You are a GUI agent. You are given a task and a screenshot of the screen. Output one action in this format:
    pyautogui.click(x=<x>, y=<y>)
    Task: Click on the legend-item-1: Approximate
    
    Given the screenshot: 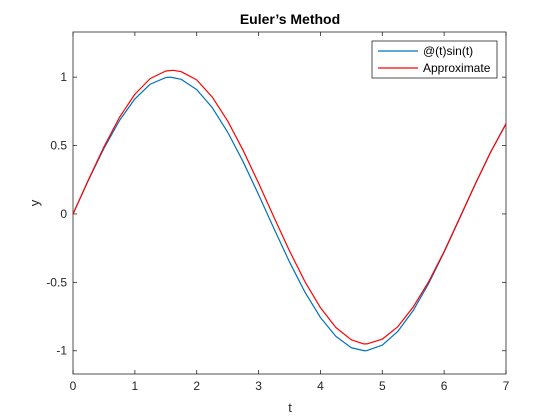 What is the action you would take?
    pyautogui.click(x=434, y=68)
    